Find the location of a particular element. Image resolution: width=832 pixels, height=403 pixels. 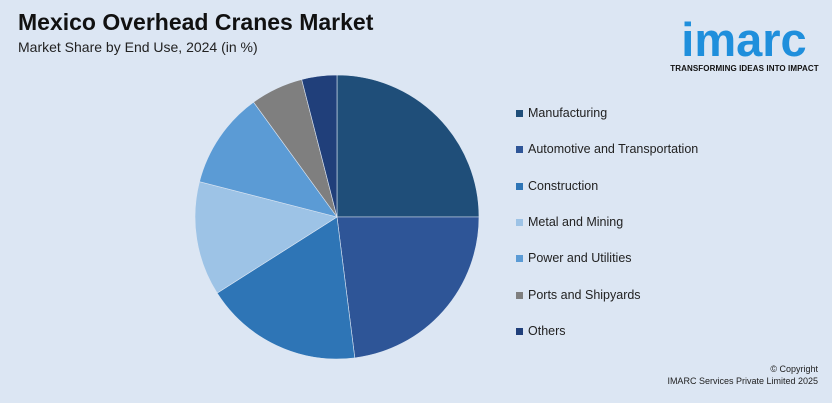

copyright-owner: IMARC Services Private Limited 2025 is located at coordinates (742, 381).